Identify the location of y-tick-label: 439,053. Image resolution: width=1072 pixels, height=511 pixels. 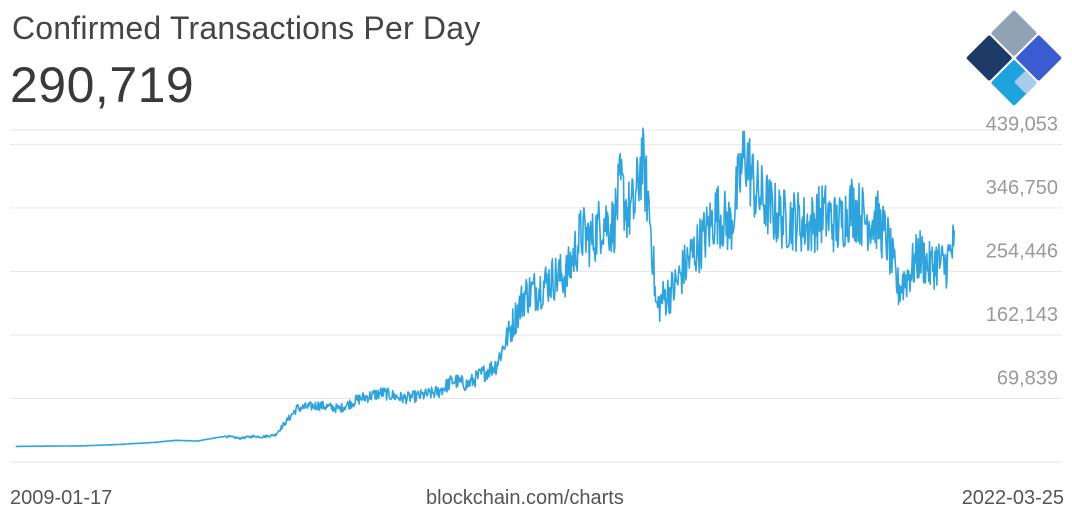
(1022, 124).